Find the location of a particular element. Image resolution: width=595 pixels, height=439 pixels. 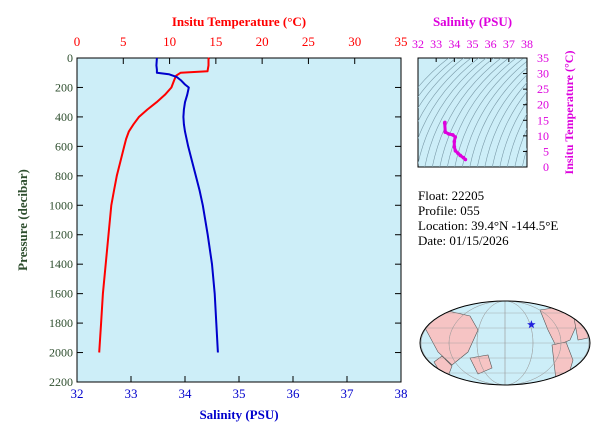

map-graticule is located at coordinates (505, 343).